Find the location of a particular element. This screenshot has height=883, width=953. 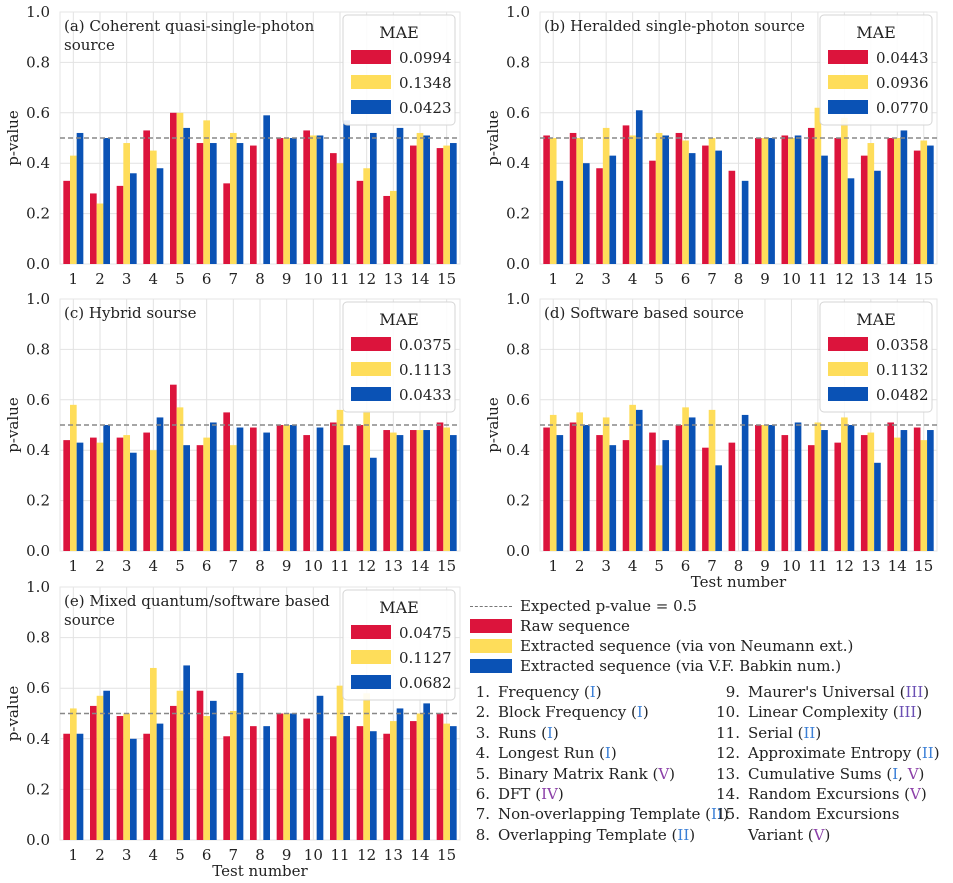

legend-babkin-swatch is located at coordinates (491, 666).